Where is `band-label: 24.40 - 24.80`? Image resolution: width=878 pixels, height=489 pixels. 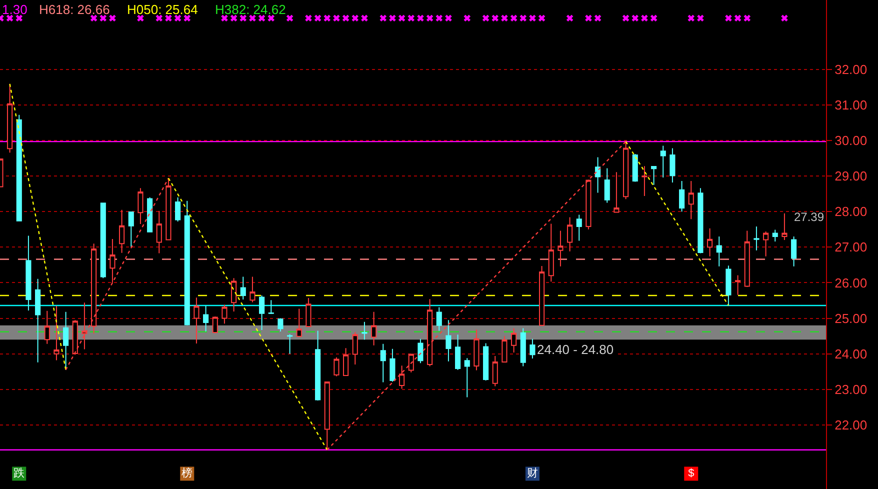 band-label: 24.40 - 24.80 is located at coordinates (575, 349).